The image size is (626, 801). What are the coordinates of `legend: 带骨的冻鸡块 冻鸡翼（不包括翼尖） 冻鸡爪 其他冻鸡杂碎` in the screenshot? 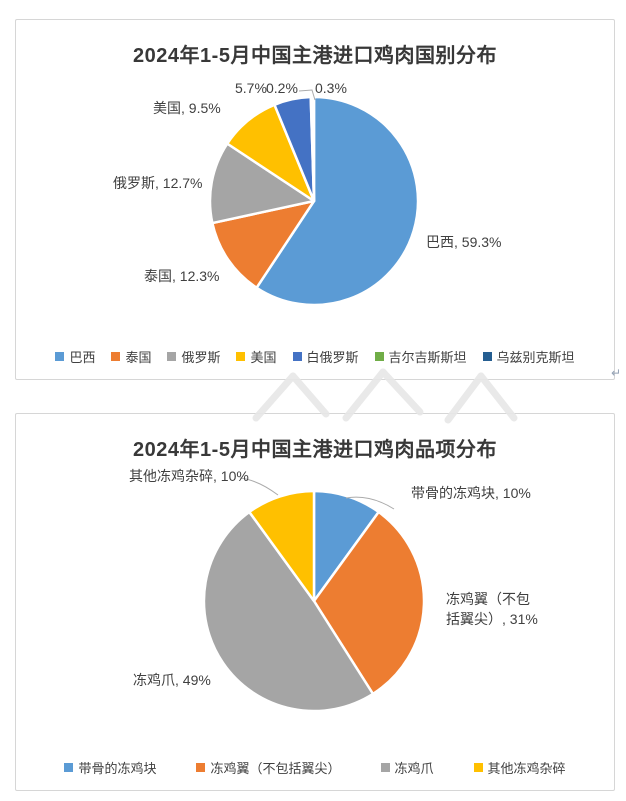 It's located at (315, 767).